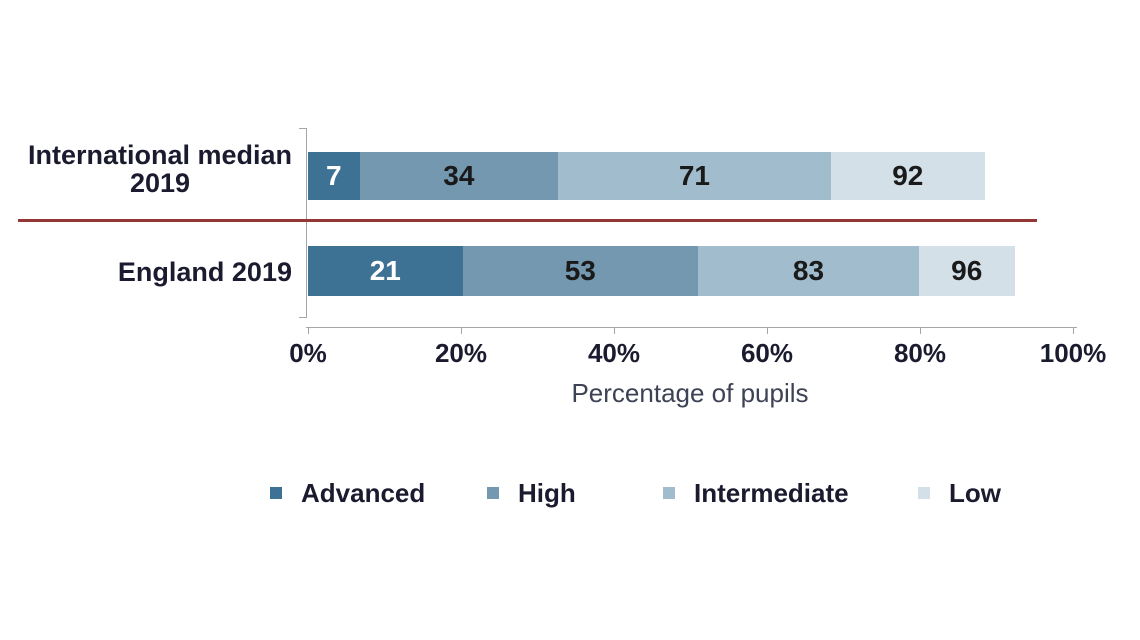  I want to click on bar-segment-high: 53, so click(580, 271).